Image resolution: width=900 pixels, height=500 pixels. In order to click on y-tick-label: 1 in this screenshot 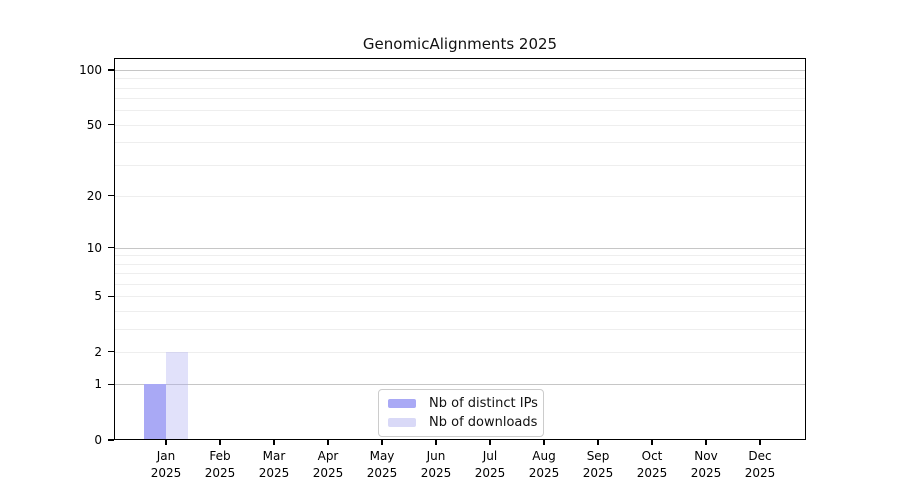, I will do `click(98, 384)`.